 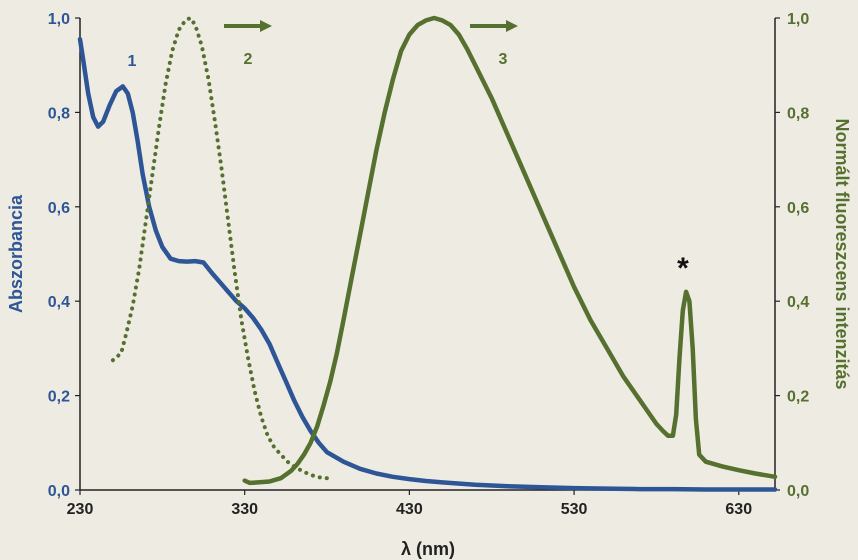 I want to click on x-tick-label: 530, so click(x=574, y=509).